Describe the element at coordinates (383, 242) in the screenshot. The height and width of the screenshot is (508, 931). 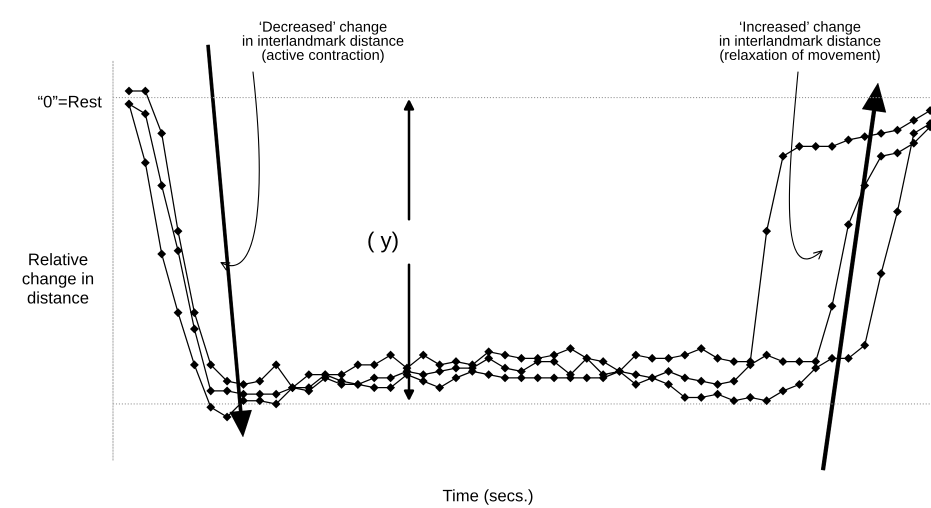
I see `annotation: ( y)` at that location.